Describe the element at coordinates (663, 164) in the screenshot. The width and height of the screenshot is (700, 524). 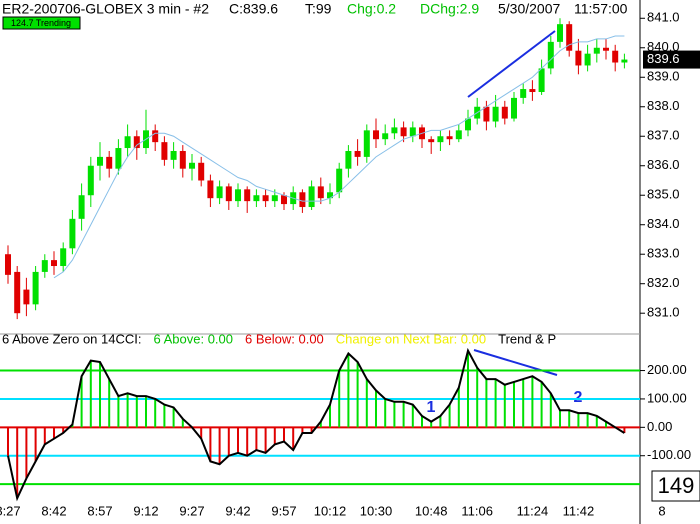
I see `y-tick-label: 836.0` at that location.